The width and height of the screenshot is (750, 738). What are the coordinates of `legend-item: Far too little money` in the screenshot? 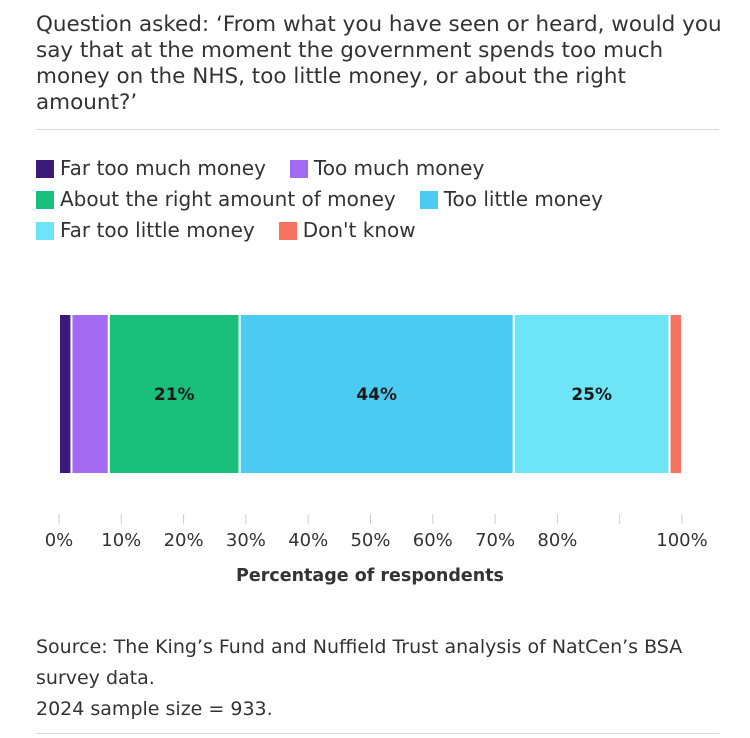 It's located at (145, 230).